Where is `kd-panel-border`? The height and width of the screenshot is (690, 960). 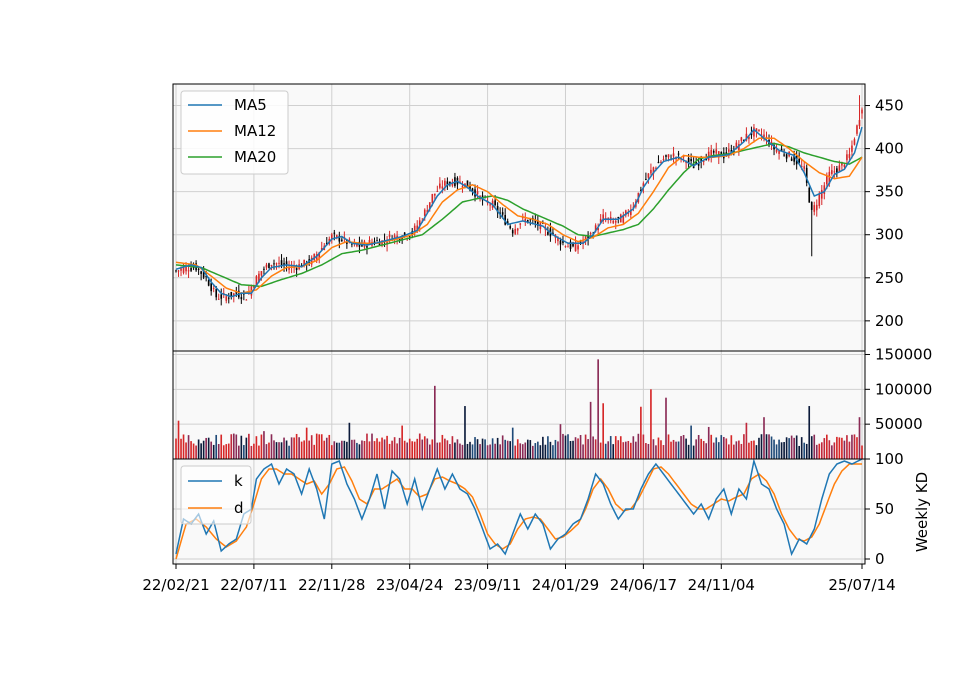
kd-panel-border is located at coordinates (519, 511).